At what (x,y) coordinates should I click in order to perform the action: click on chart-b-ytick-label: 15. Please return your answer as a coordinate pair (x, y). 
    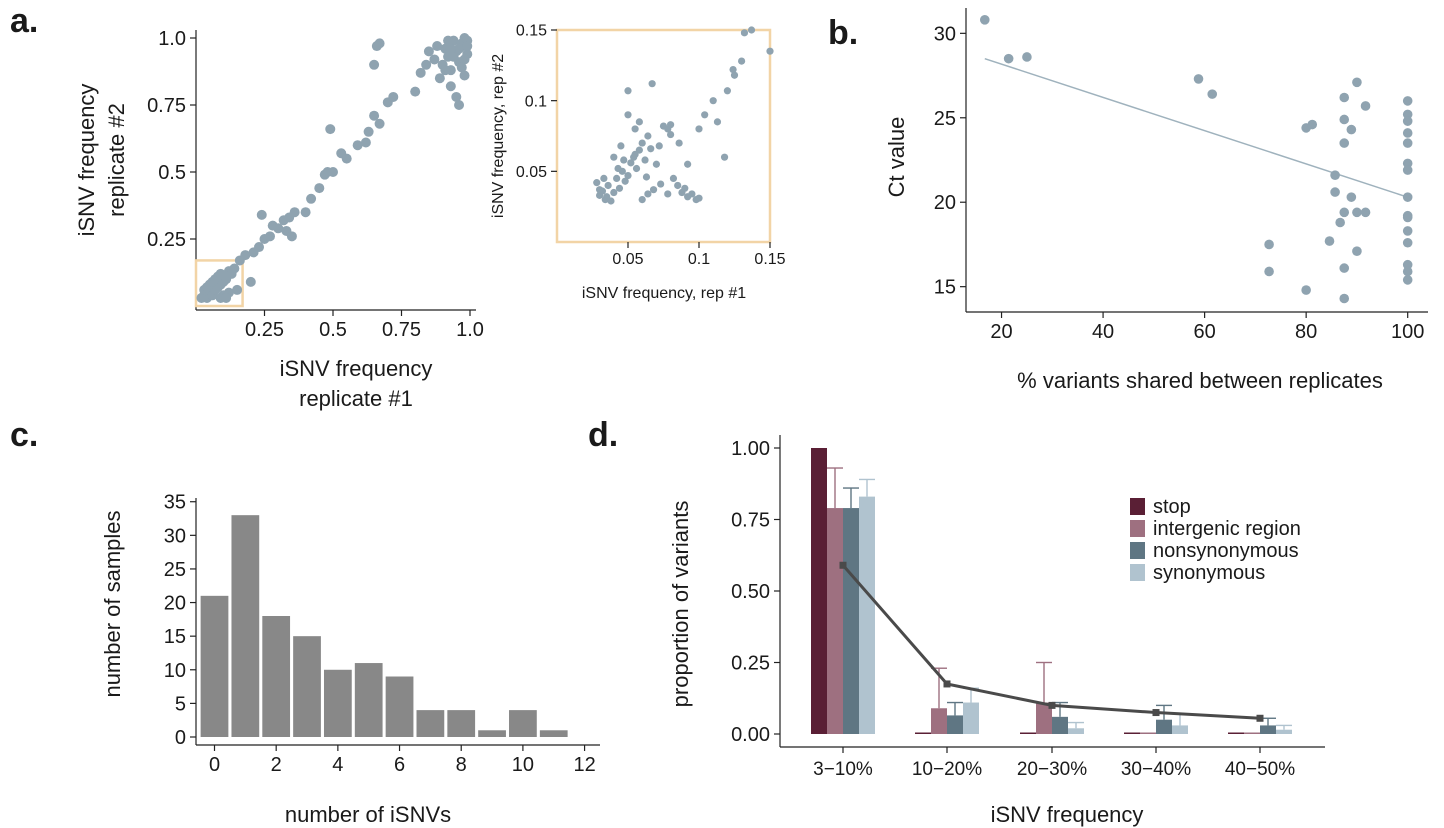
    Looking at the image, I should click on (945, 288).